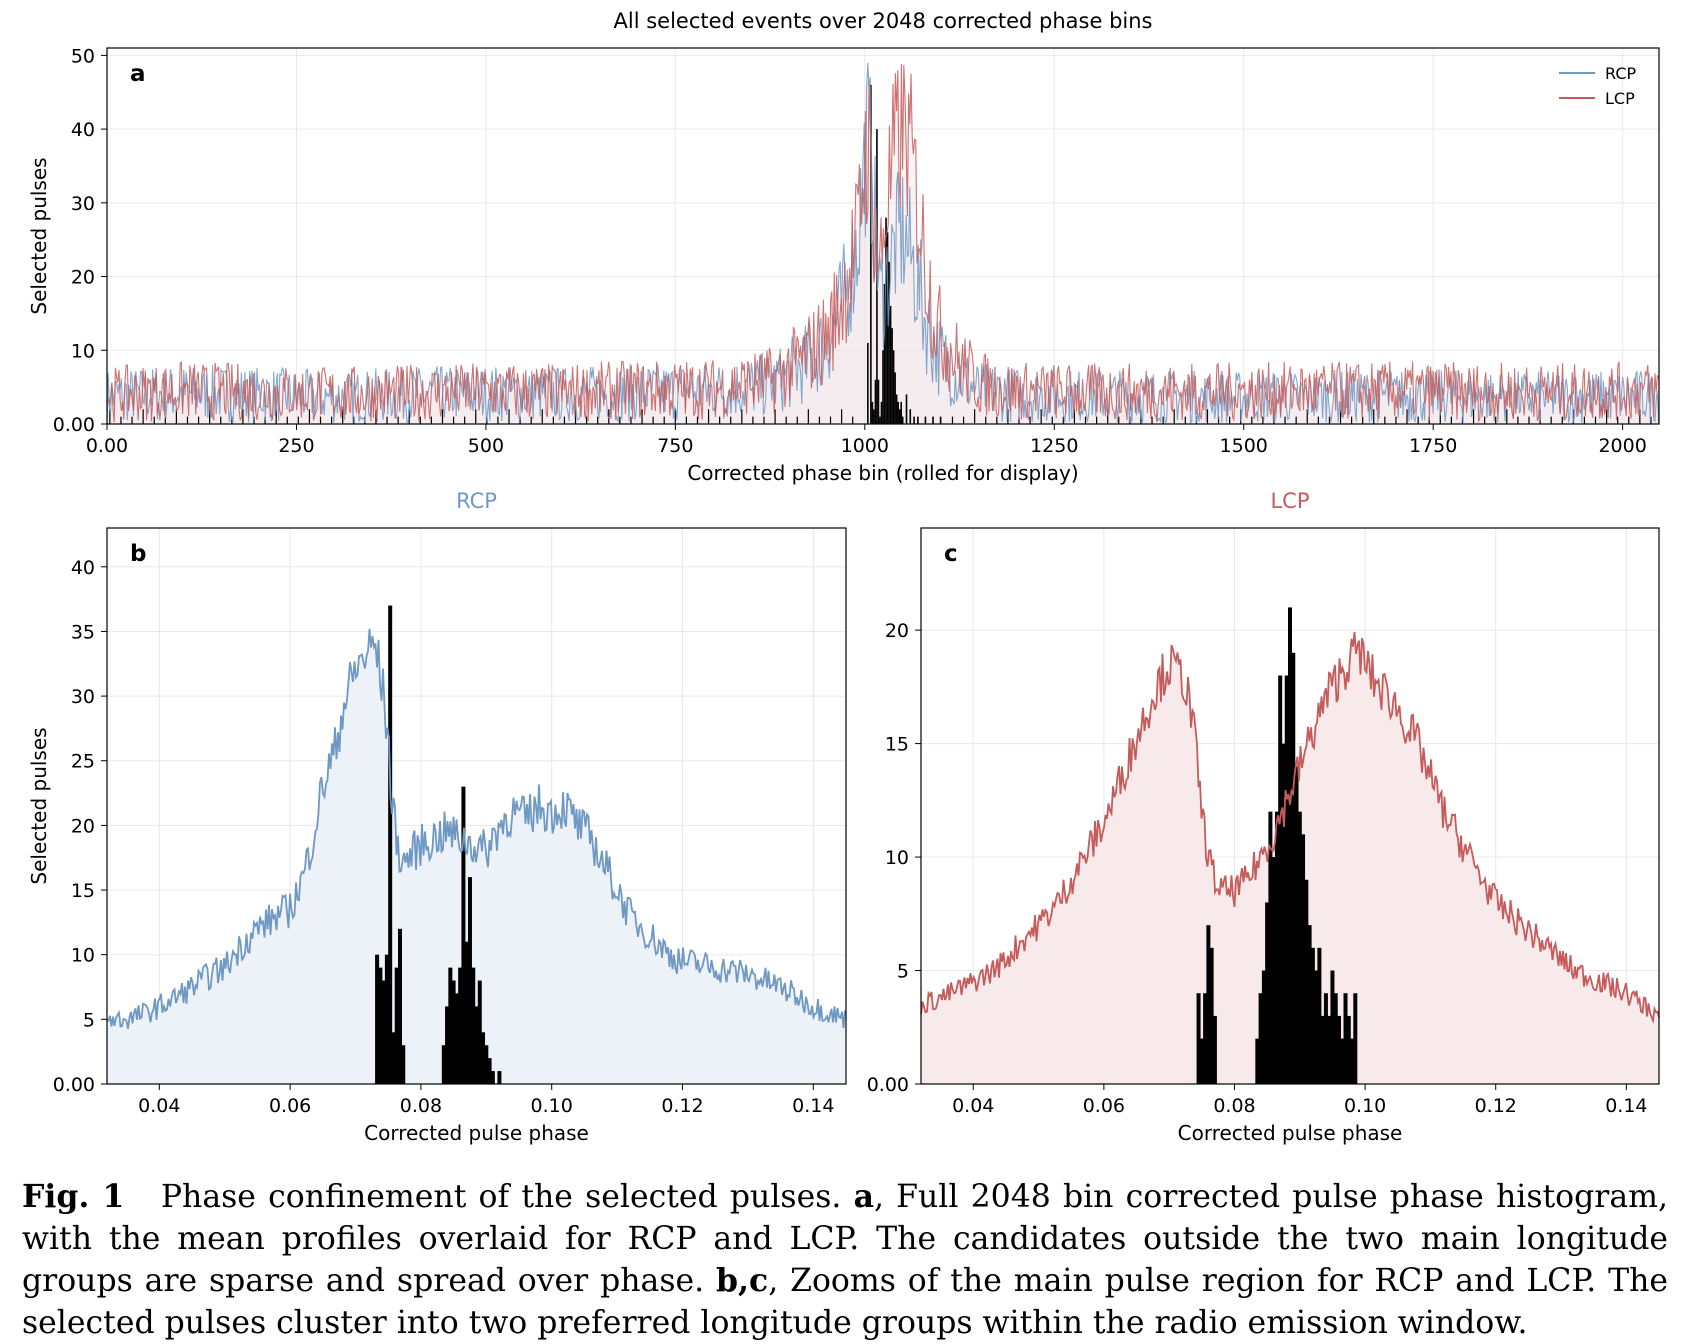  I want to click on panel-c-series-lcp-line, so click(1290, 828).